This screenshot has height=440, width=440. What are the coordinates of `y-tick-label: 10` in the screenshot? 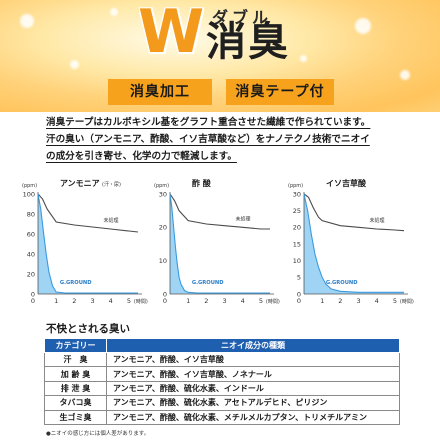 It's located at (297, 261).